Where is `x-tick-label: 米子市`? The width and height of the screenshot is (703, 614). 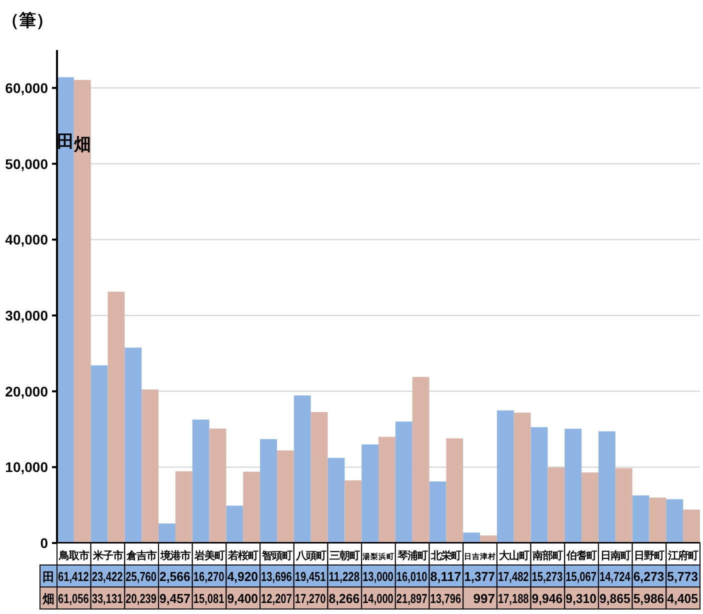
x-tick-label: 米子市 is located at coordinates (107, 556).